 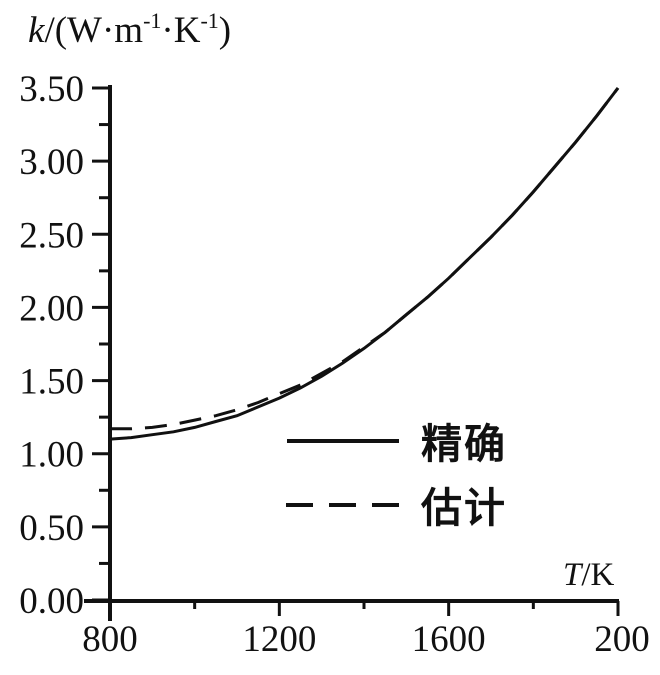 What do you see at coordinates (129, 29) in the screenshot?
I see `y-axis-title: k/(W·m-1·K-1)` at bounding box center [129, 29].